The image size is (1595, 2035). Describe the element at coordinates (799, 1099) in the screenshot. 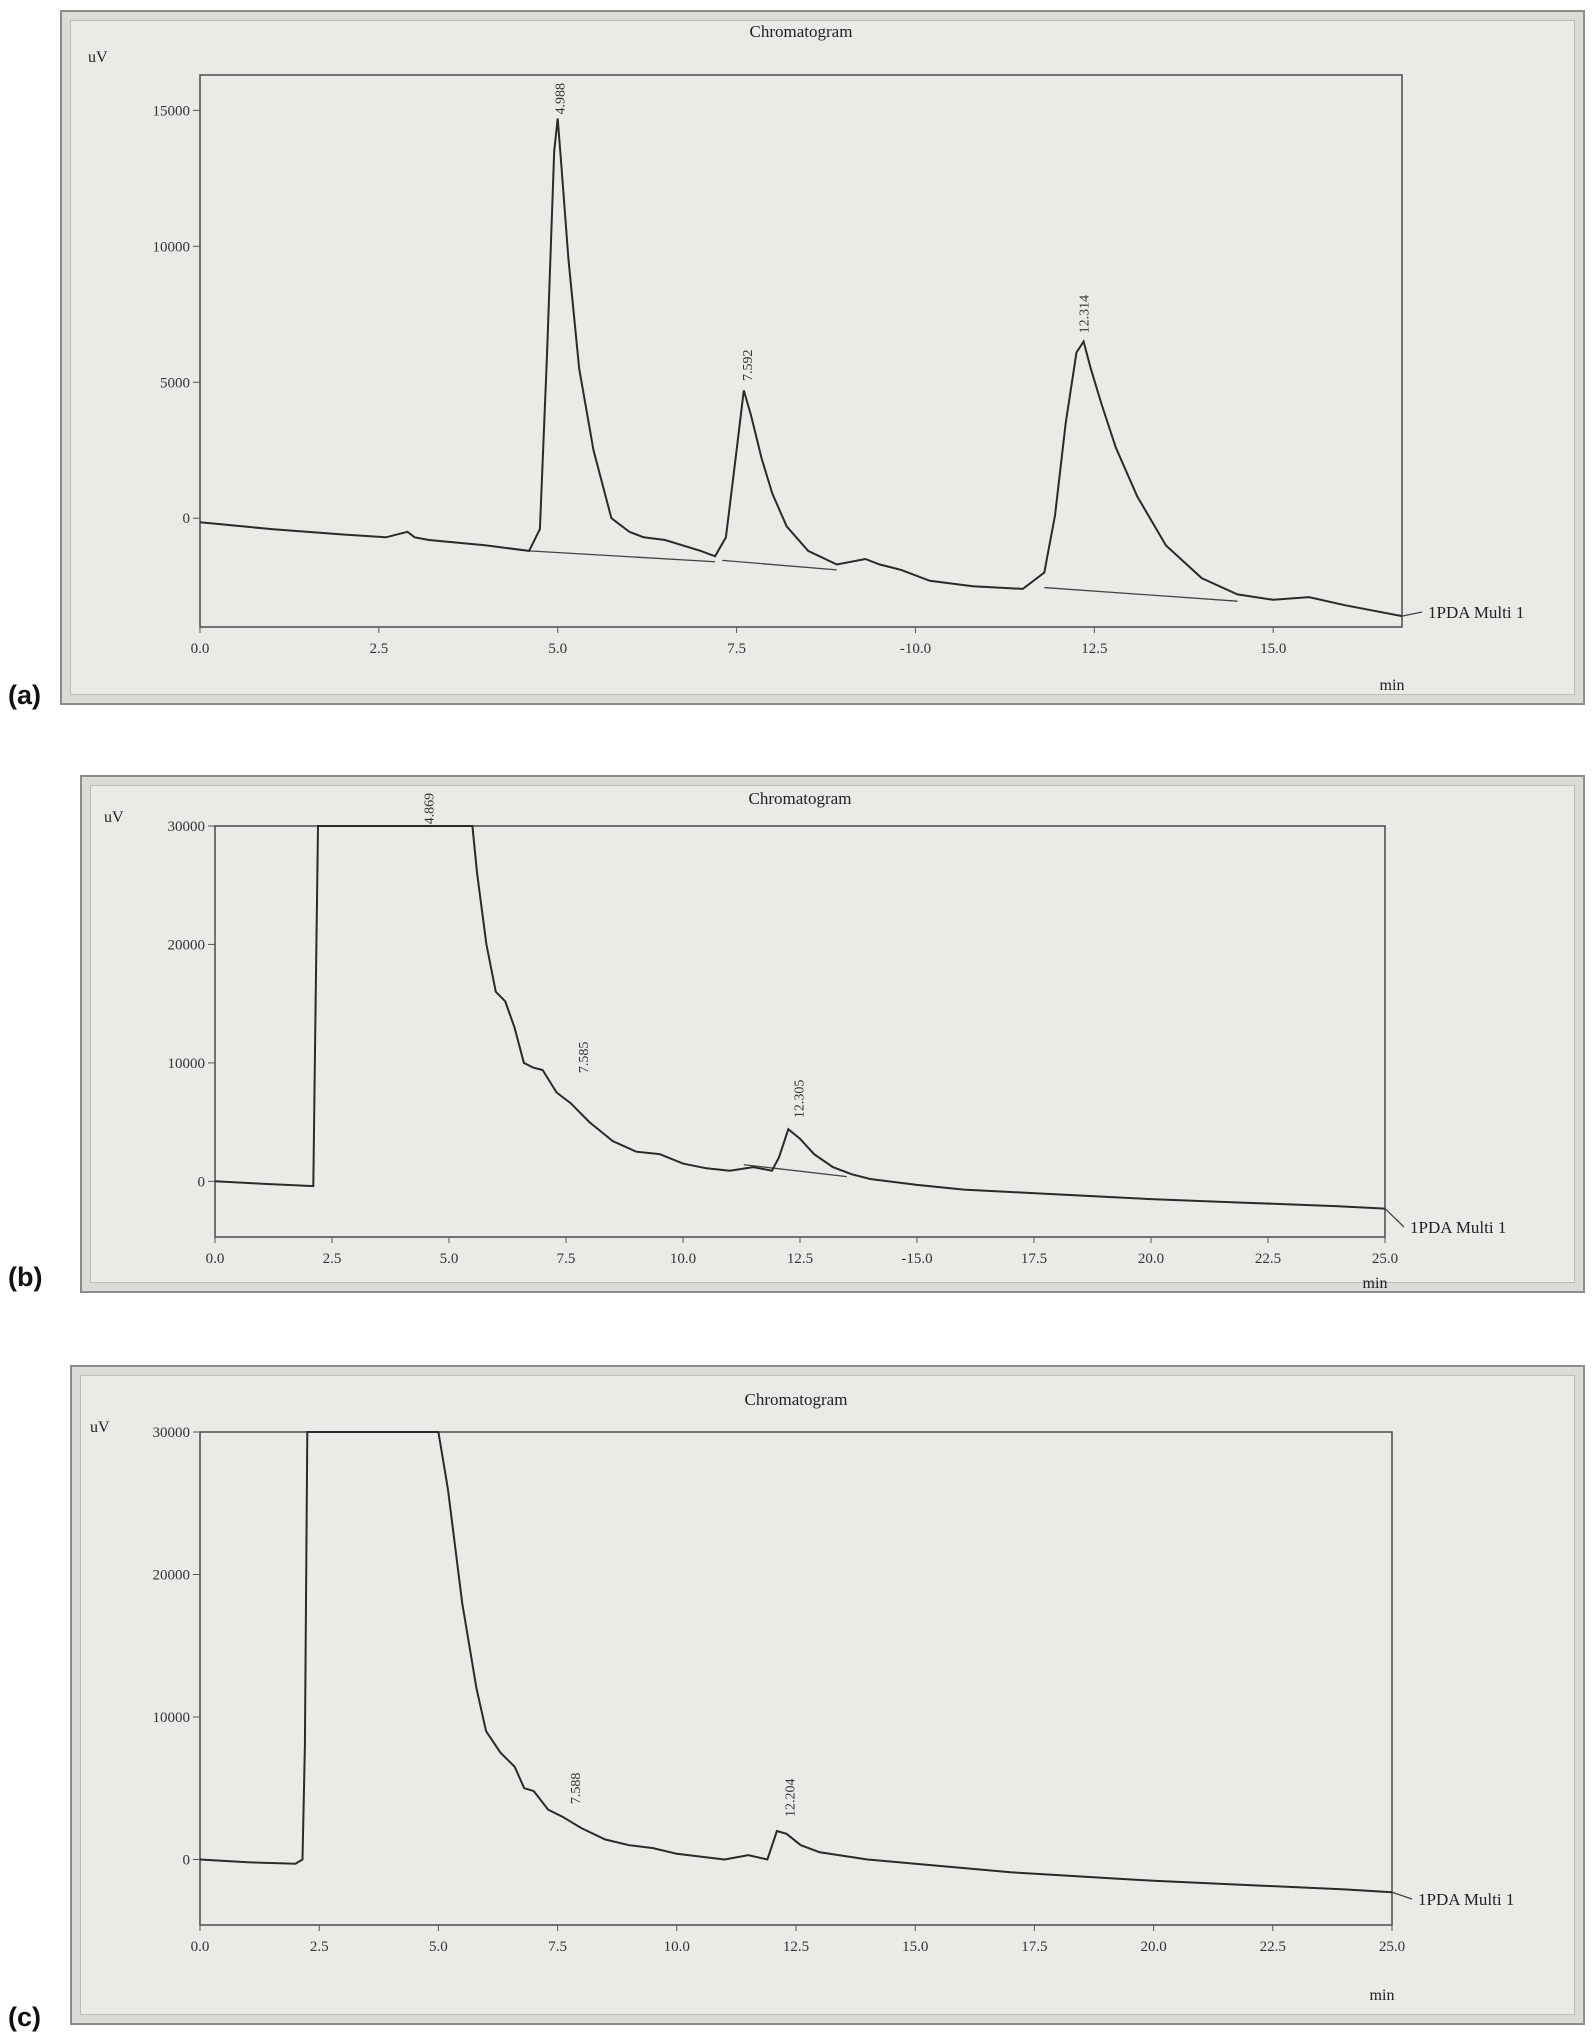

I see `peak-retention-label: 12.305` at that location.